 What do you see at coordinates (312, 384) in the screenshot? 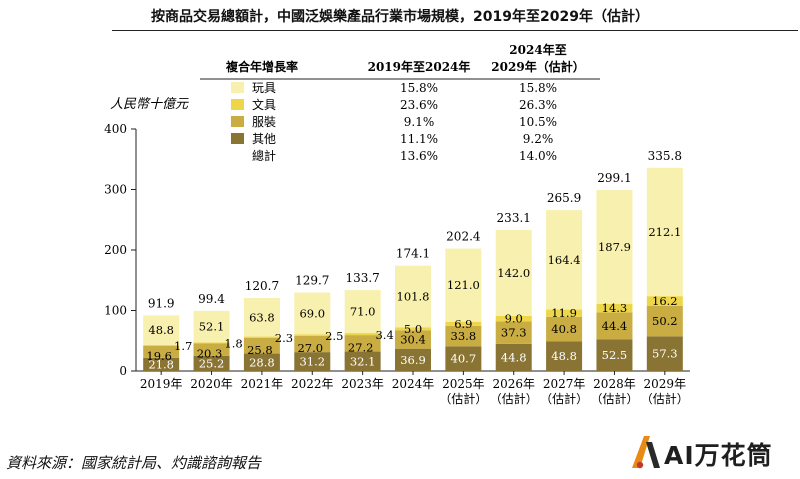
I see `x-tick-label-3: 2022年` at bounding box center [312, 384].